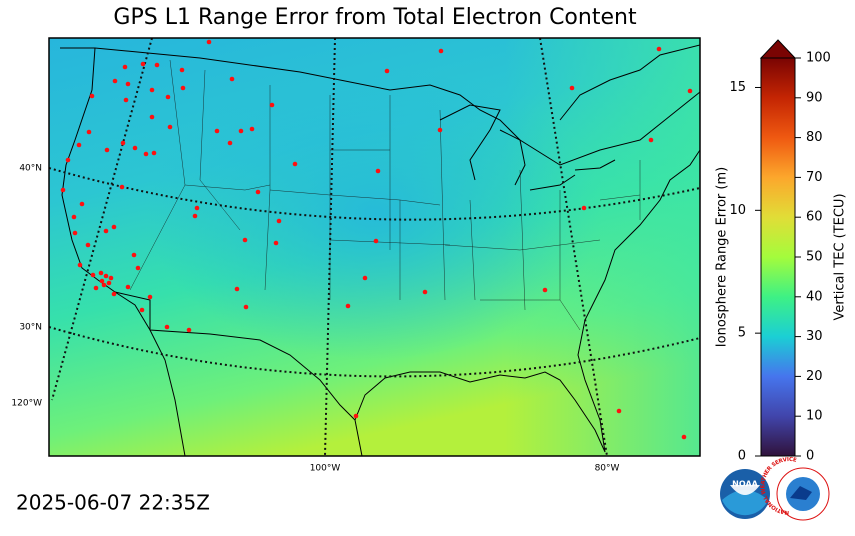 The image size is (855, 536). Describe the element at coordinates (325, 469) in the screenshot. I see `lon-label: 100°W` at that location.